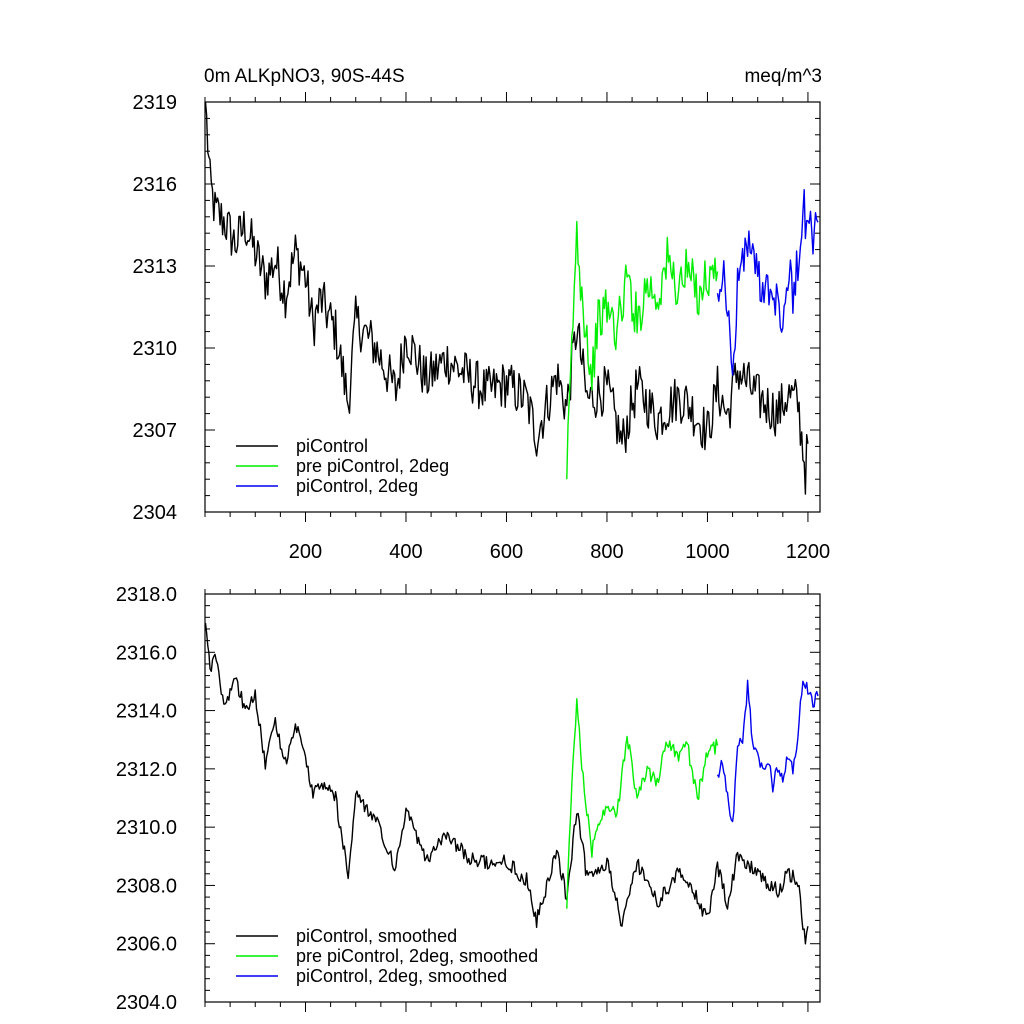 The image size is (1024, 1024). I want to click on legend-label: pre piControl, 2deg, so click(372, 466).